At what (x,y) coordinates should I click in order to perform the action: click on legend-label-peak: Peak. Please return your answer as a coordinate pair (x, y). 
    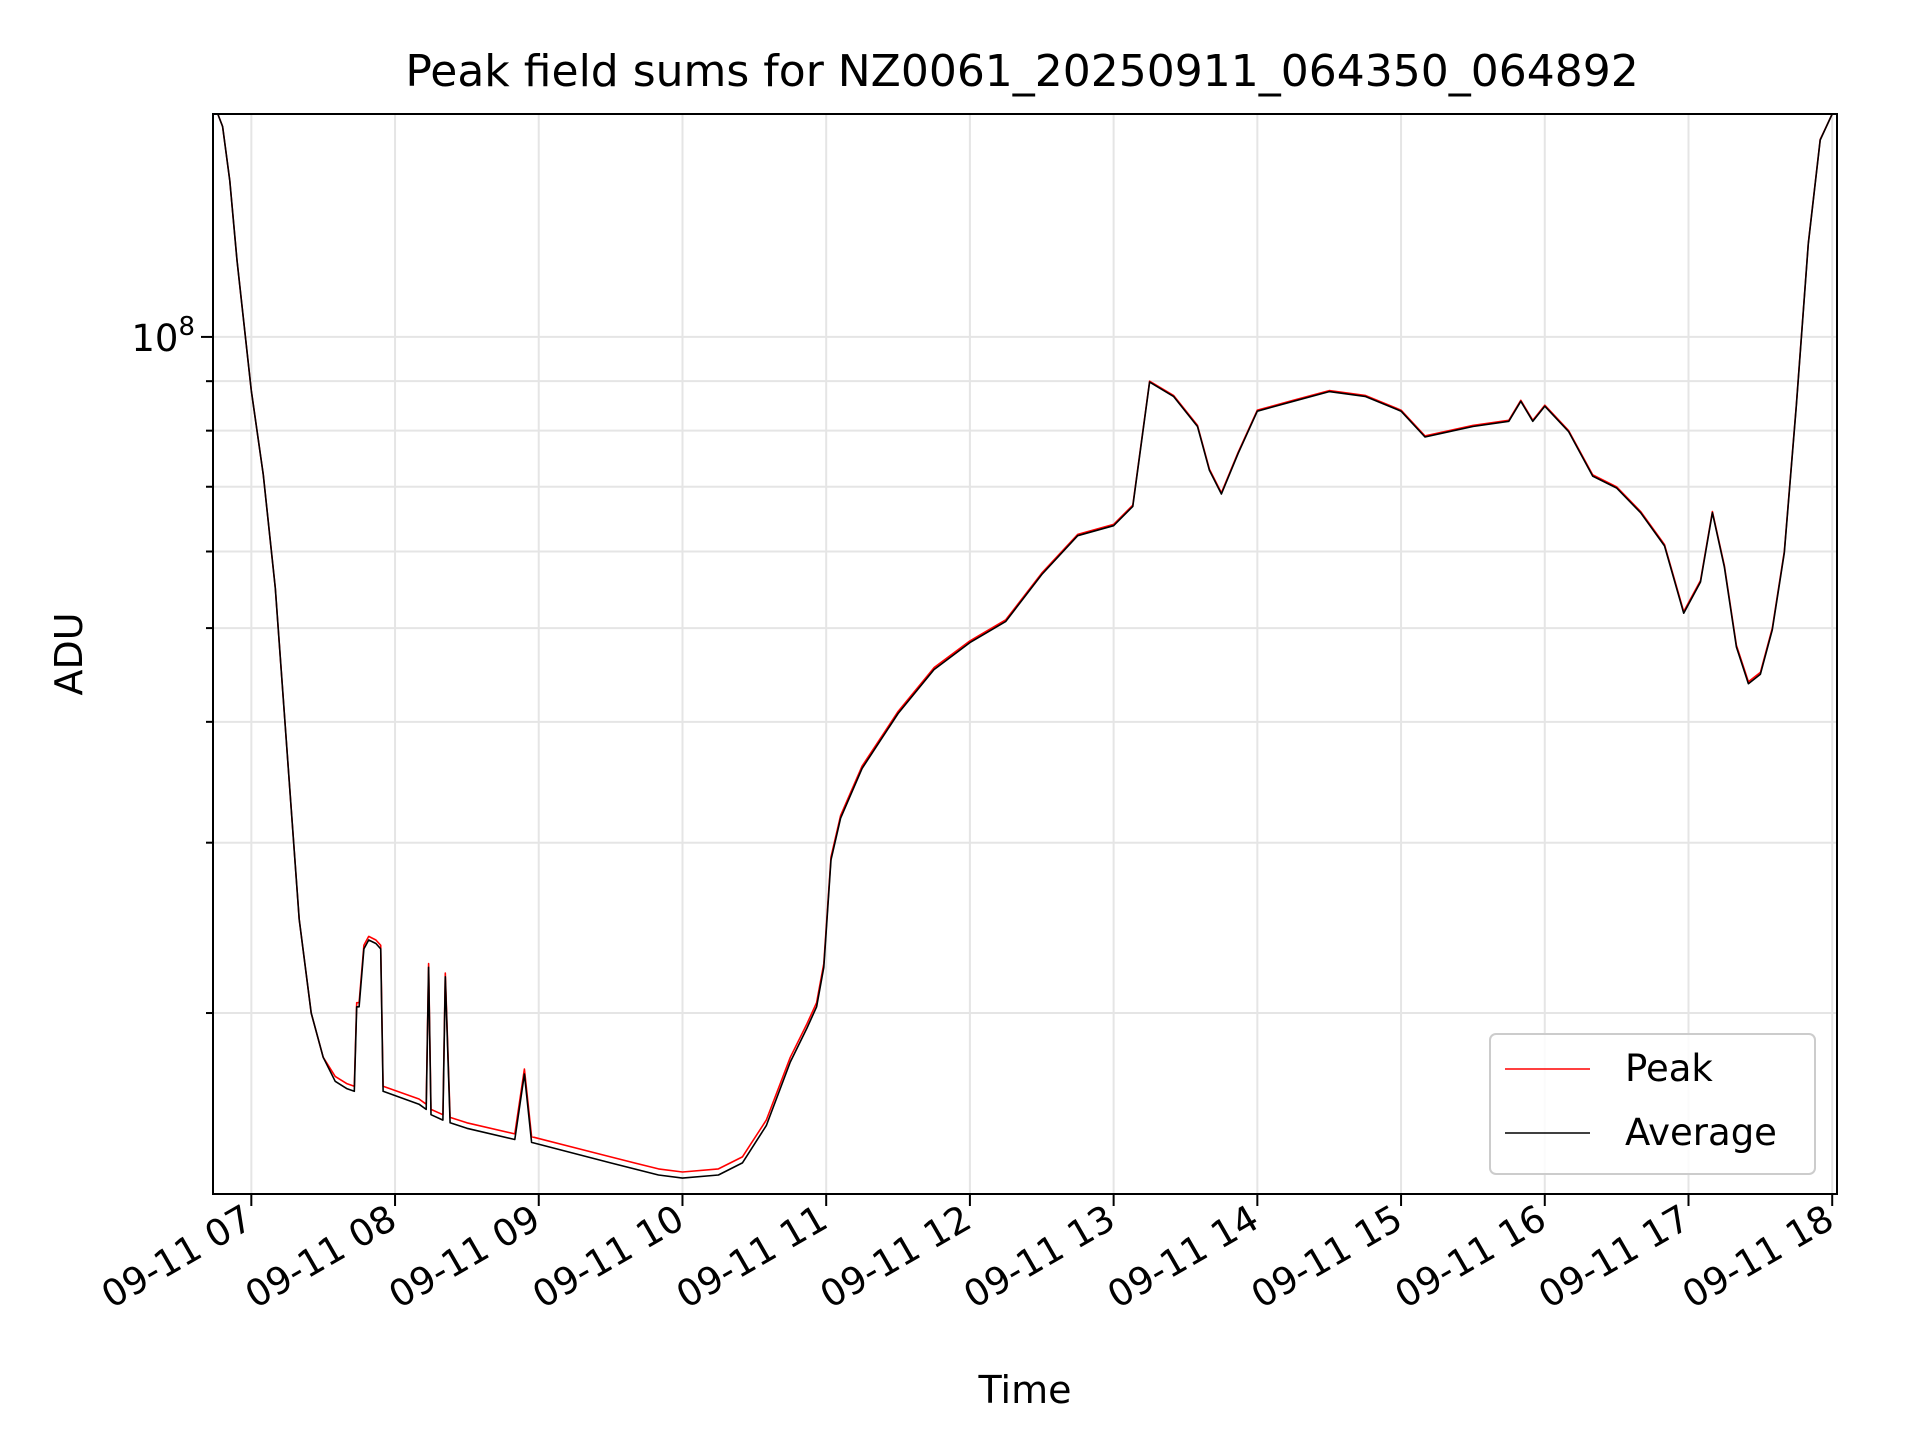
    Looking at the image, I should click on (1669, 1068).